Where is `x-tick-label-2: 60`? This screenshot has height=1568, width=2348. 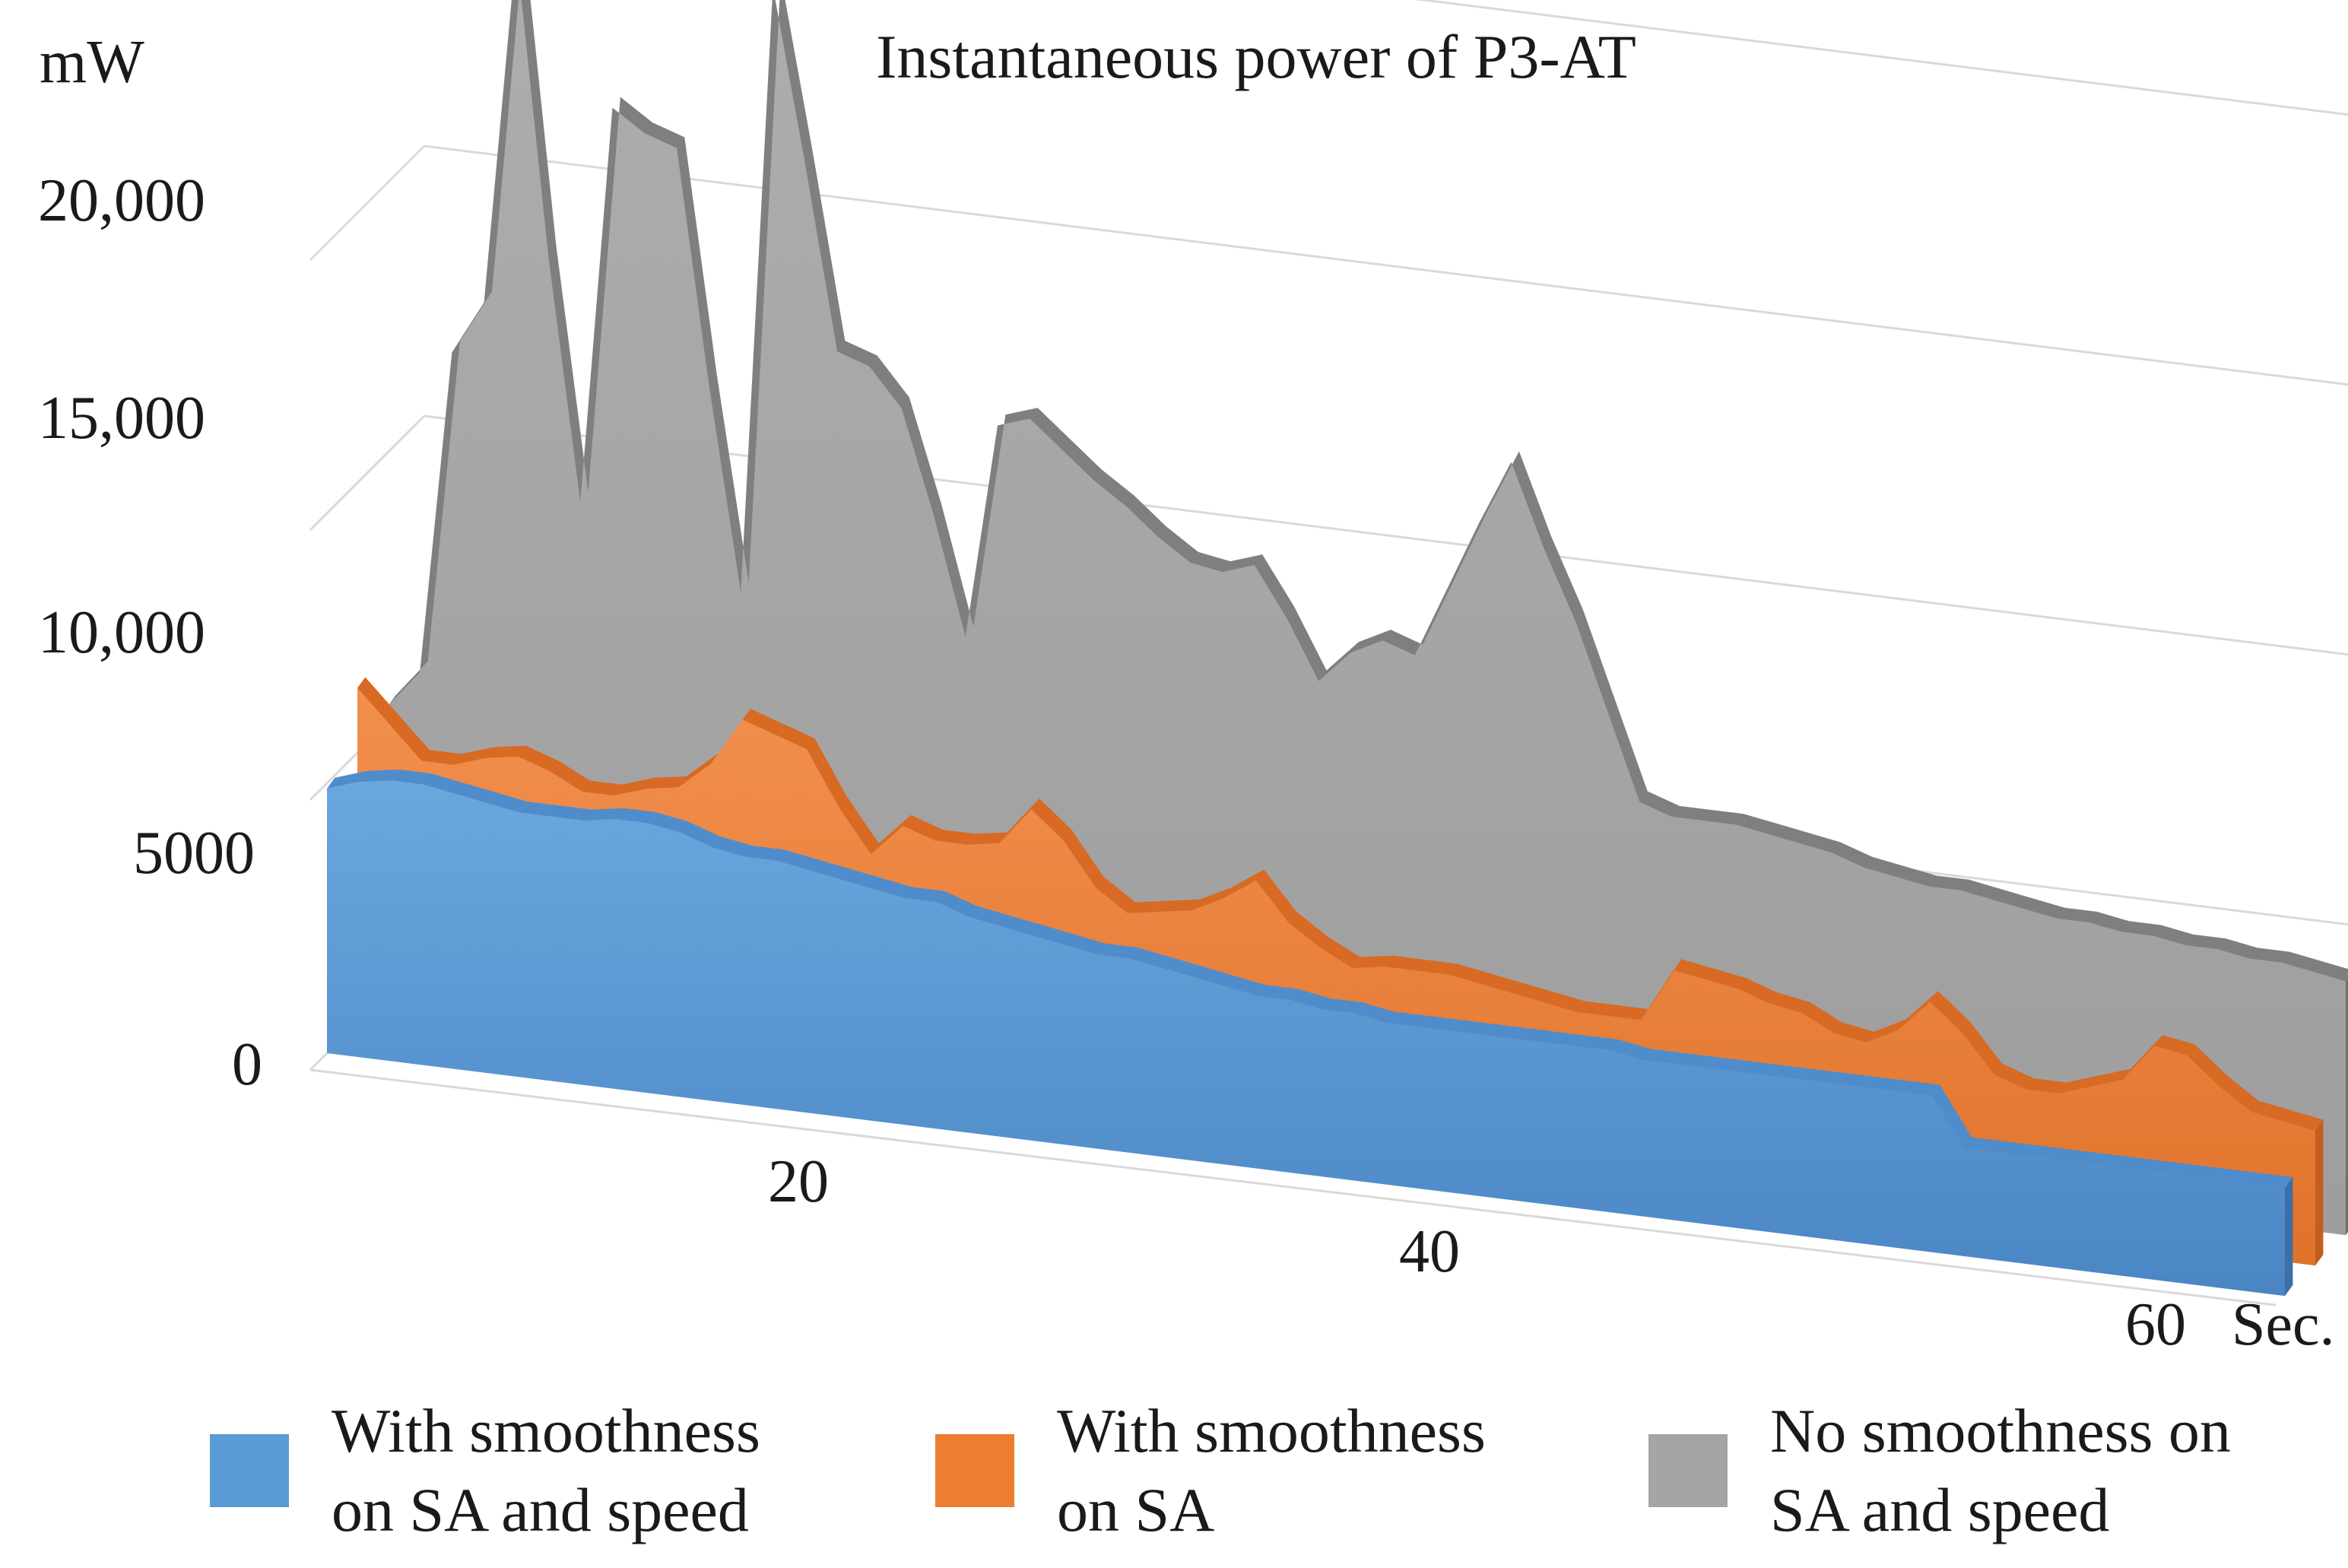 x-tick-label-2: 60 is located at coordinates (2155, 1324).